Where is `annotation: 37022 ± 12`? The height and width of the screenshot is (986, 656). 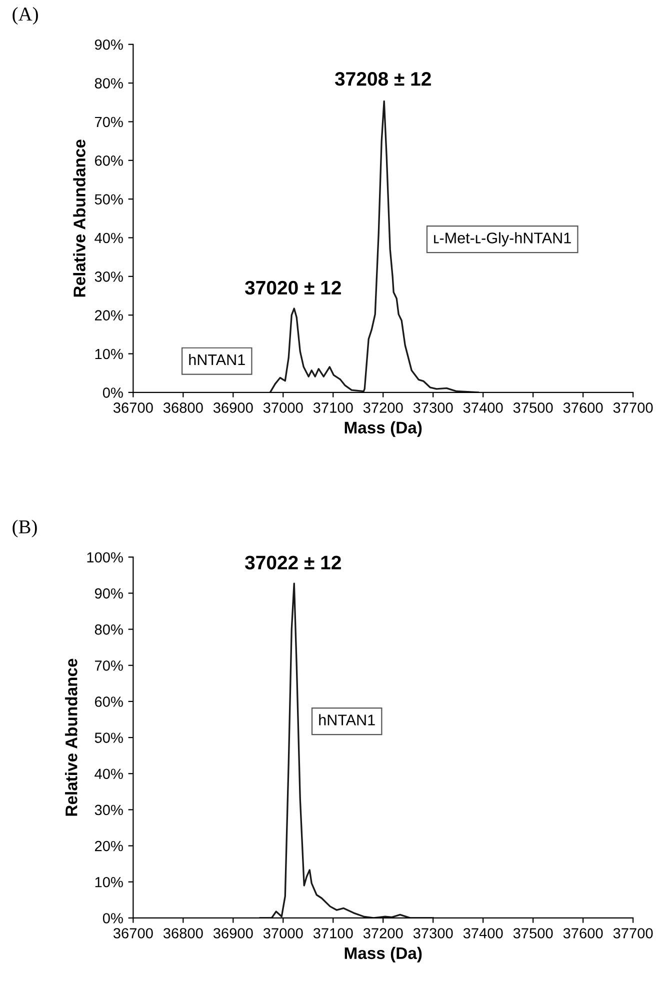 annotation: 37022 ± 12 is located at coordinates (292, 563).